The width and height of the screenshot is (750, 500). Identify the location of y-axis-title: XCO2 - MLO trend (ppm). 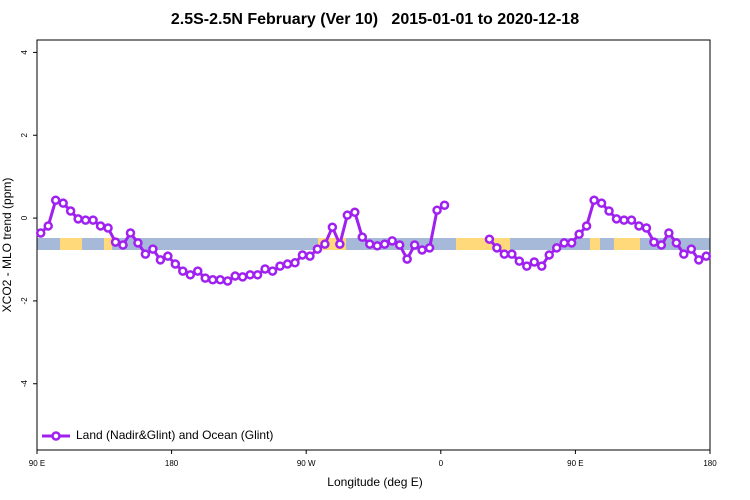
(7, 245).